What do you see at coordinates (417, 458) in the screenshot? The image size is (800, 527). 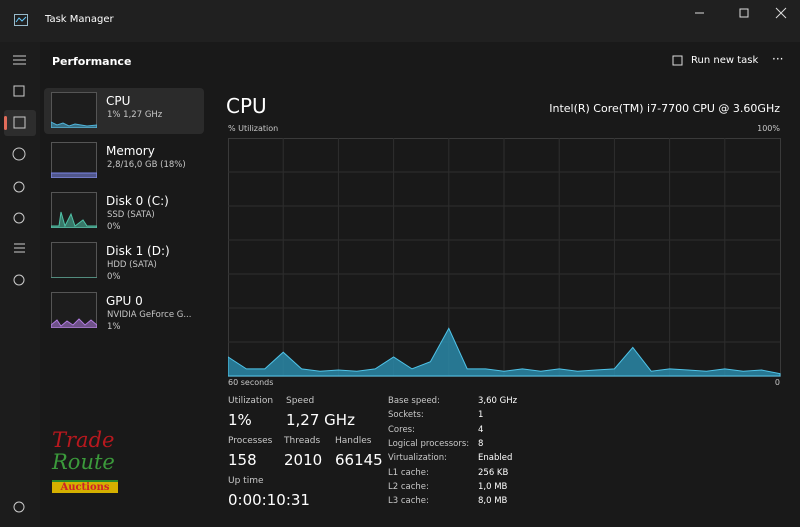 I see `spec-label: Virtualization:` at bounding box center [417, 458].